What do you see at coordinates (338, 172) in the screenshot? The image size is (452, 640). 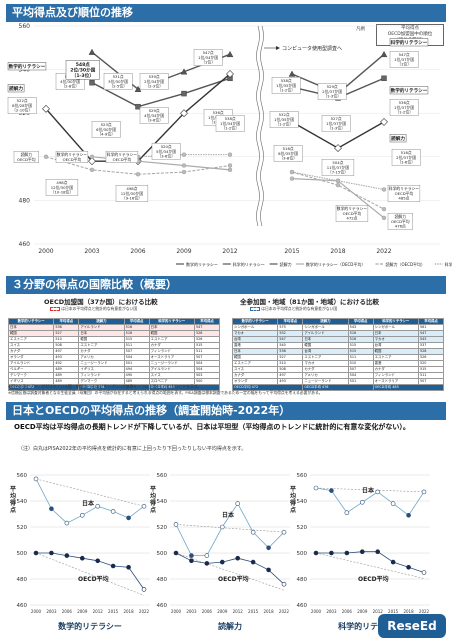 I see `svg-text: 〔7-15位〕` at bounding box center [338, 172].